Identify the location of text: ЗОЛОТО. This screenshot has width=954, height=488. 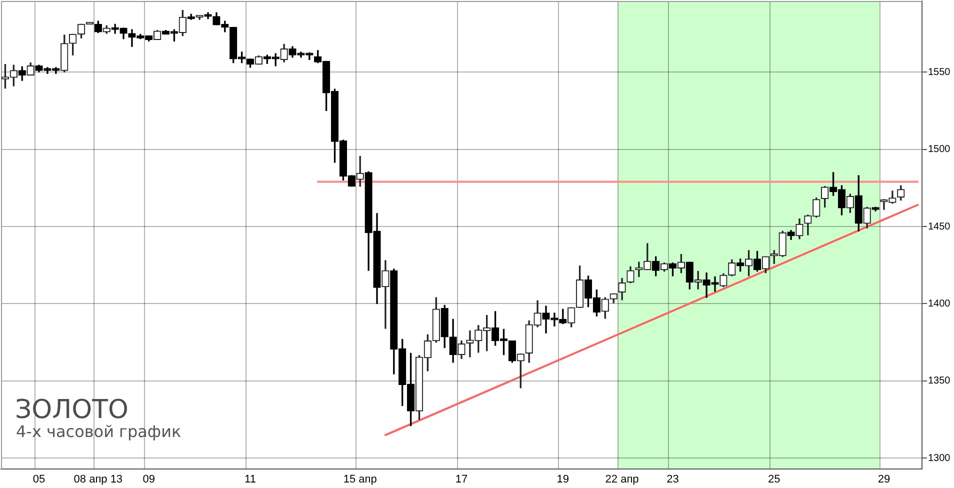
(71, 410).